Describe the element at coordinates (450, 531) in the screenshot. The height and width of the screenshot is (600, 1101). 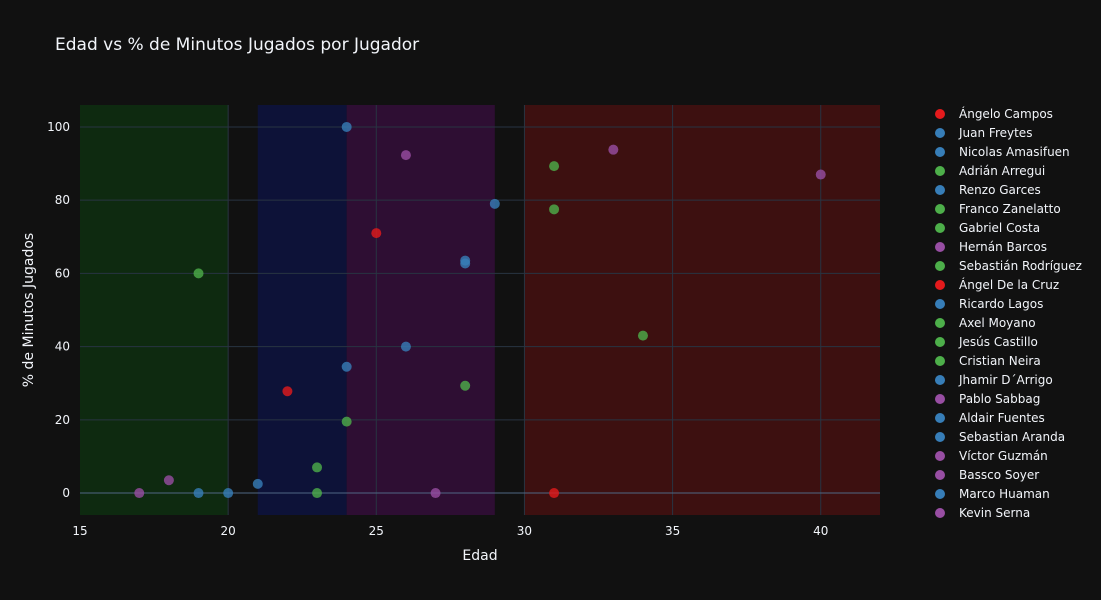
I see `x-axis-ticks: 15 20 25 30 35 40` at that location.